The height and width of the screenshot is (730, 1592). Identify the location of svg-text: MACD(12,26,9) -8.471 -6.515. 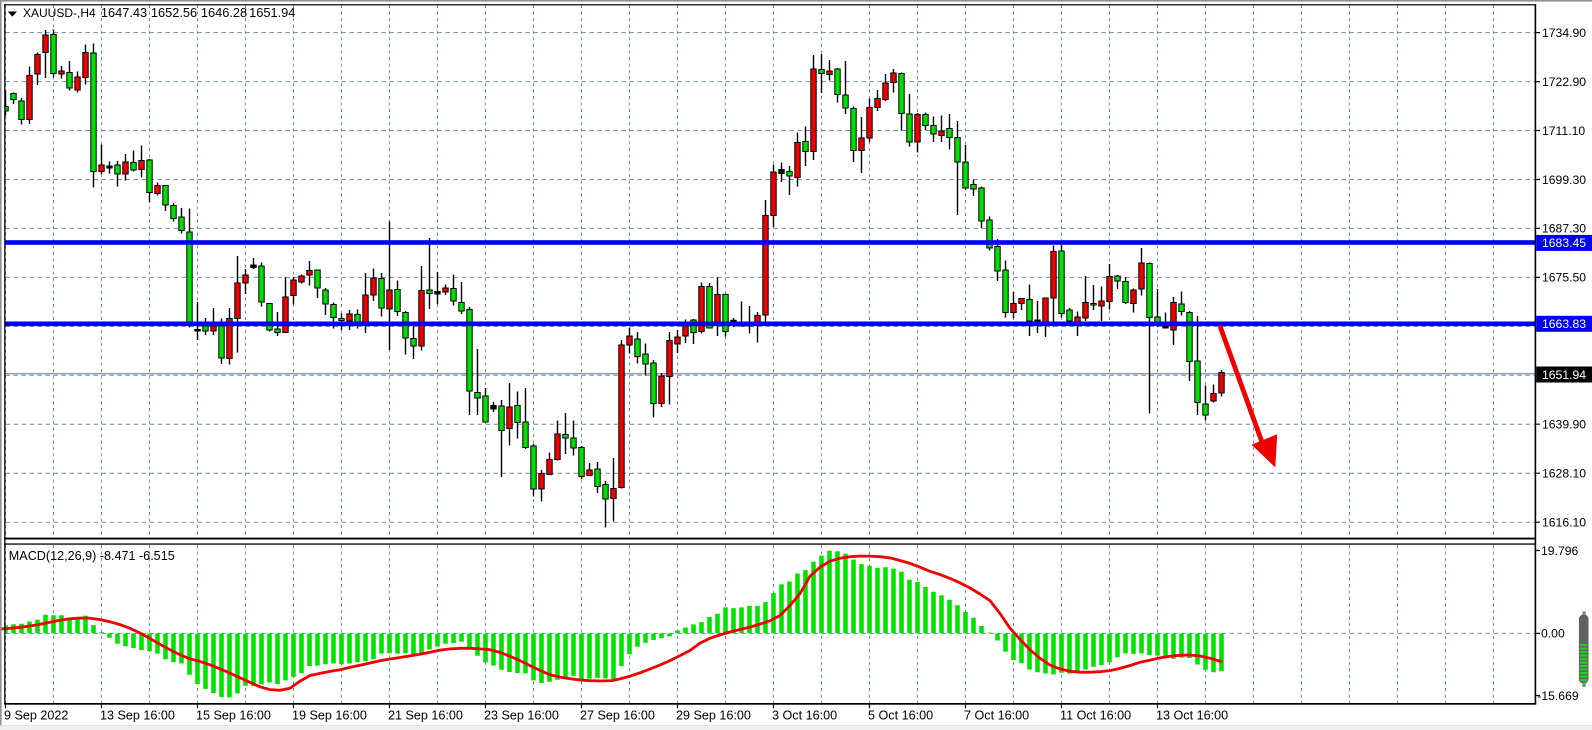
(92, 556).